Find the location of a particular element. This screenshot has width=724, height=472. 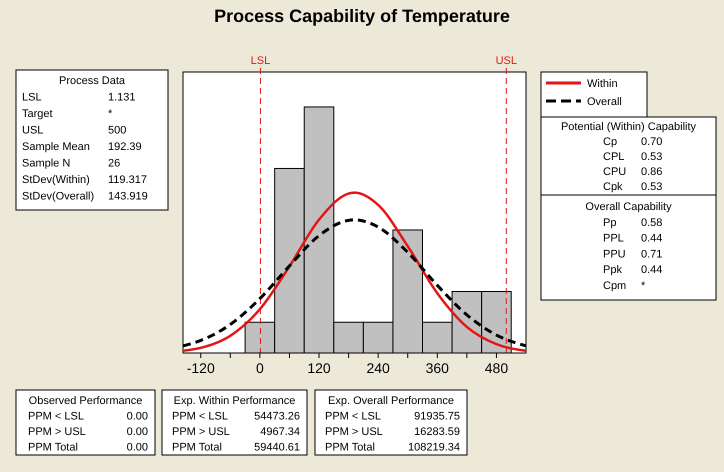

ref-line-label: USL is located at coordinates (506, 61).